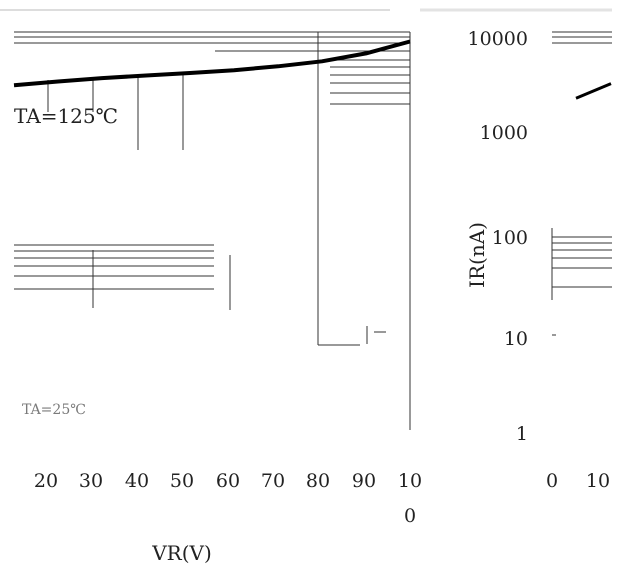 This screenshot has width=621, height=568. Describe the element at coordinates (137, 481) in the screenshot. I see `x-tick-label: 40` at that location.